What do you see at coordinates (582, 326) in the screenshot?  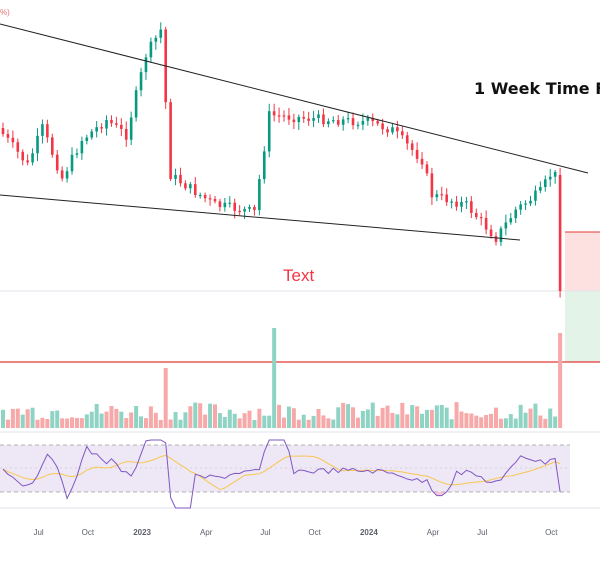 I see `take-profit-zone` at bounding box center [582, 326].